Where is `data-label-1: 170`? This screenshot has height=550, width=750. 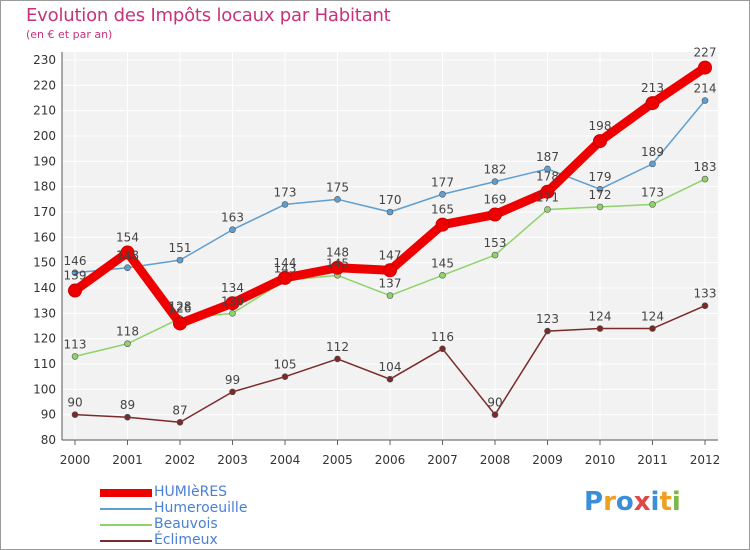 data-label-1: 170 is located at coordinates (390, 200).